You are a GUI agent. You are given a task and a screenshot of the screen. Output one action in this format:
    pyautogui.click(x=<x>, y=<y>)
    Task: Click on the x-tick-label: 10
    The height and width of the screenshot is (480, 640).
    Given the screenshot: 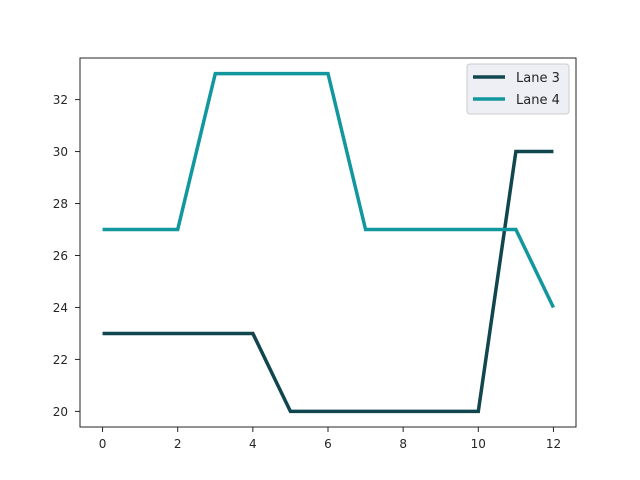 What is the action you would take?
    pyautogui.click(x=478, y=444)
    